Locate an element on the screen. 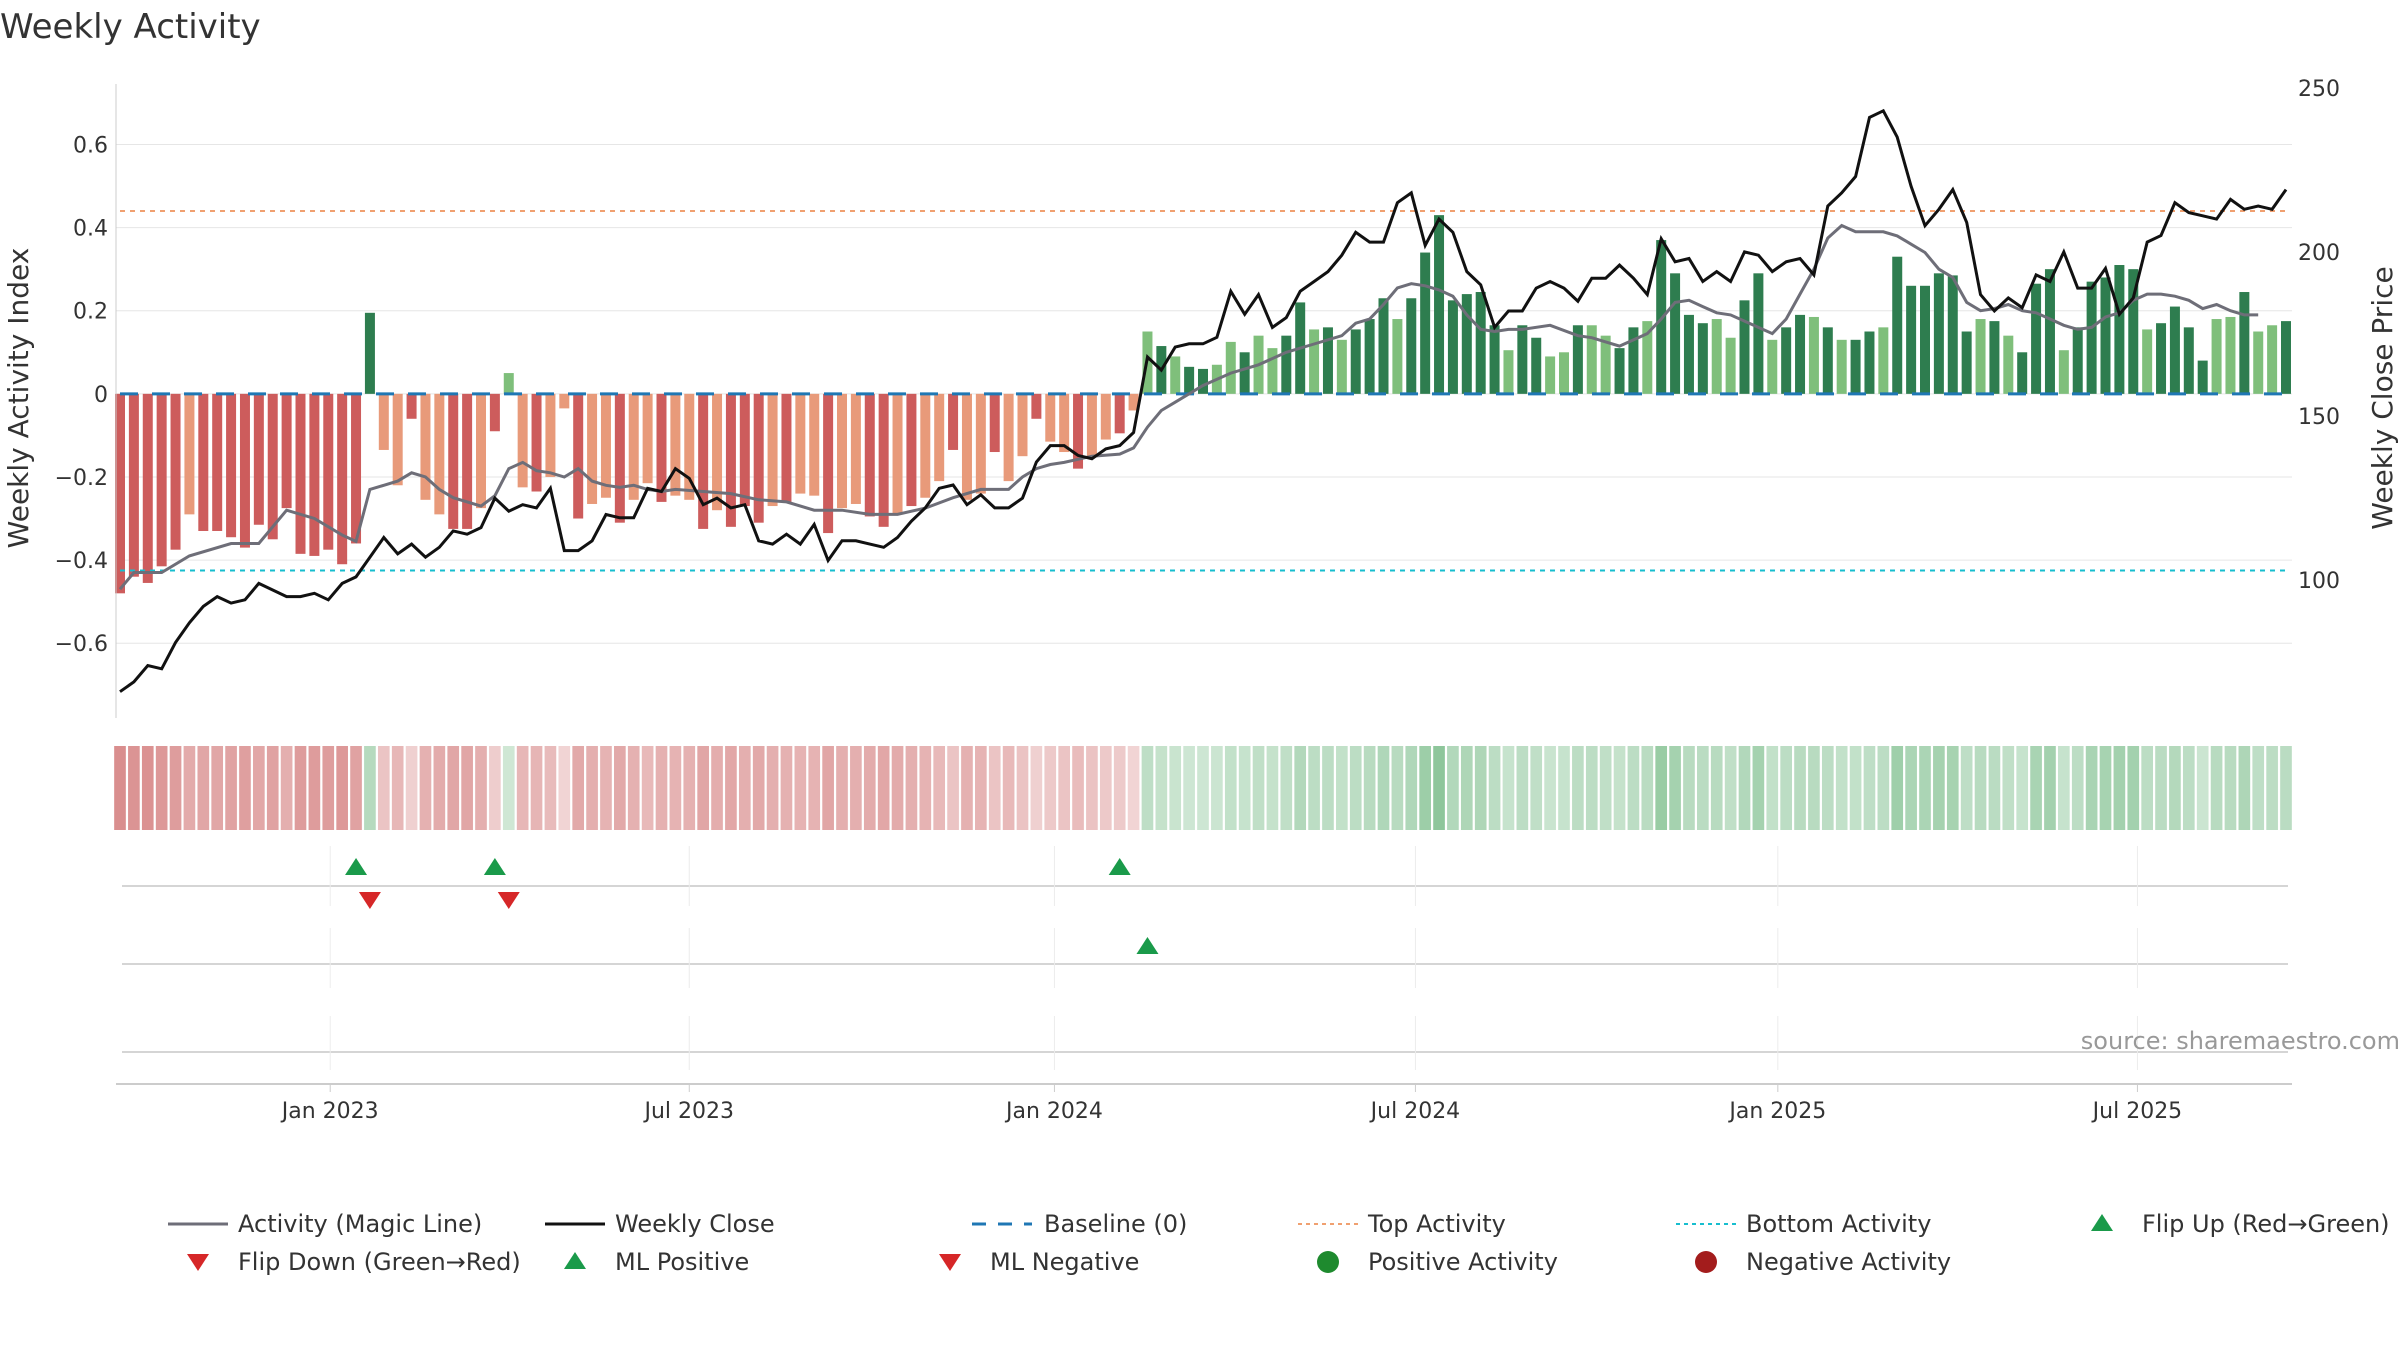 Image resolution: width=2400 pixels, height=1354 pixels. legend-label: Positive Activity is located at coordinates (1463, 1262).